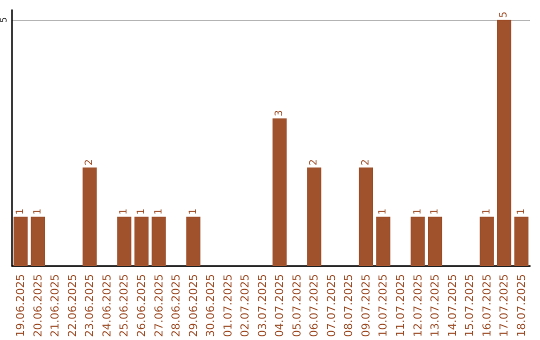 Image resolution: width=540 pixels, height=340 pixels. I want to click on x-tick-label: 02.07.2025, so click(245, 306).